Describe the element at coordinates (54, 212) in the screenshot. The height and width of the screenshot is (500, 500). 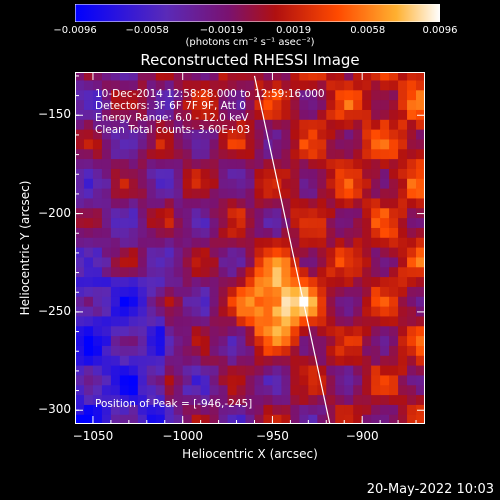
I see `y-tick-label: −200` at that location.